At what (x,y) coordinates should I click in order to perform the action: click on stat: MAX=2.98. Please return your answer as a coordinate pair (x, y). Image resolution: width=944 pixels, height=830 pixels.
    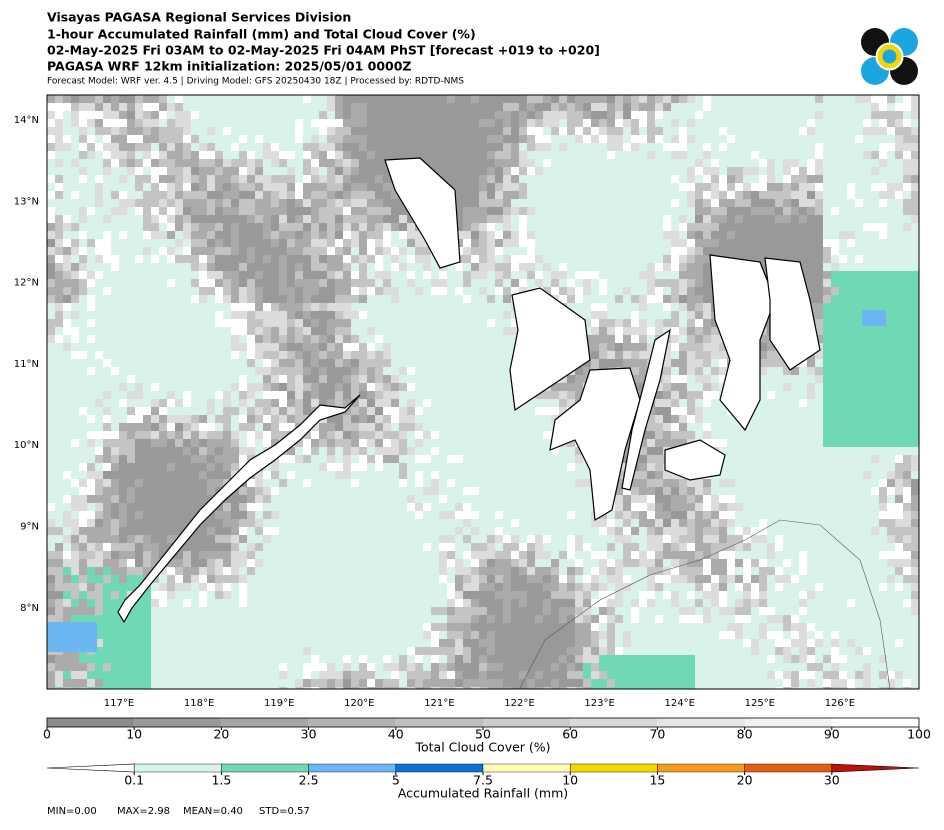
    Looking at the image, I should click on (143, 811).